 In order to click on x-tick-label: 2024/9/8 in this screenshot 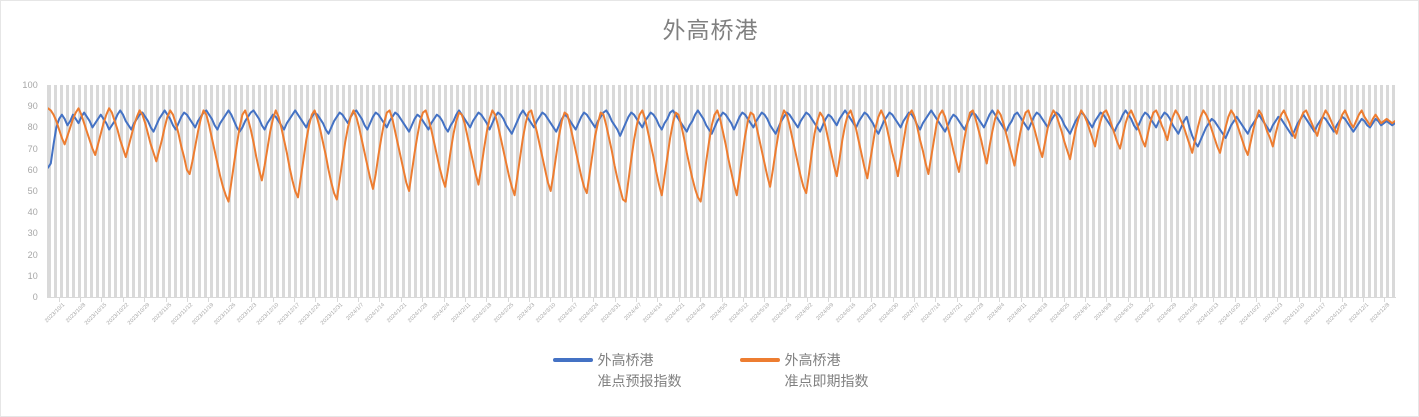, I will do `click(1103, 312)`.